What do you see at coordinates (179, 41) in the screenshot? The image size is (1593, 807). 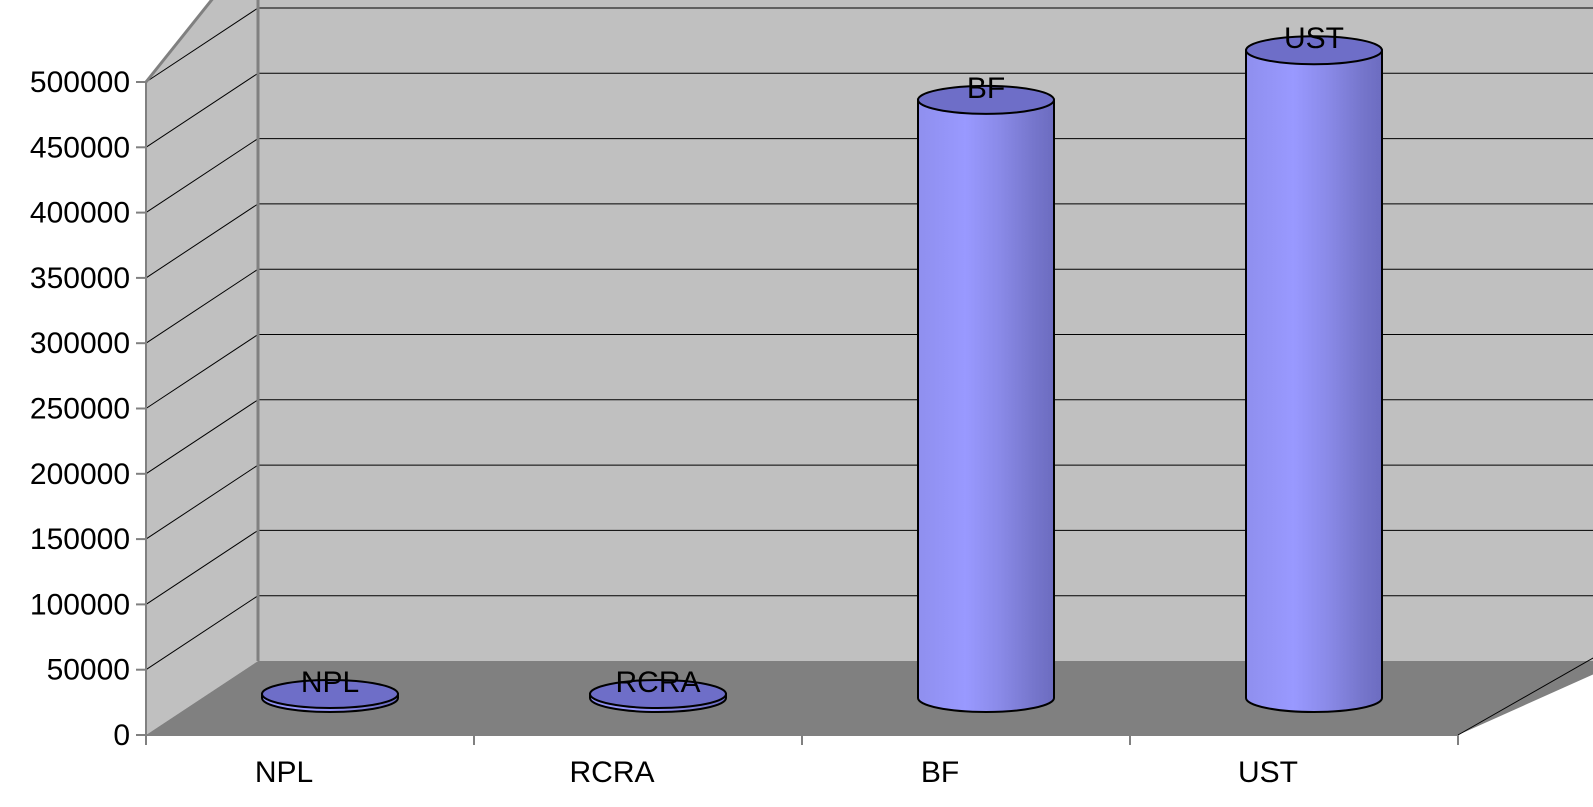 I see `side-wall-top-edge` at bounding box center [179, 41].